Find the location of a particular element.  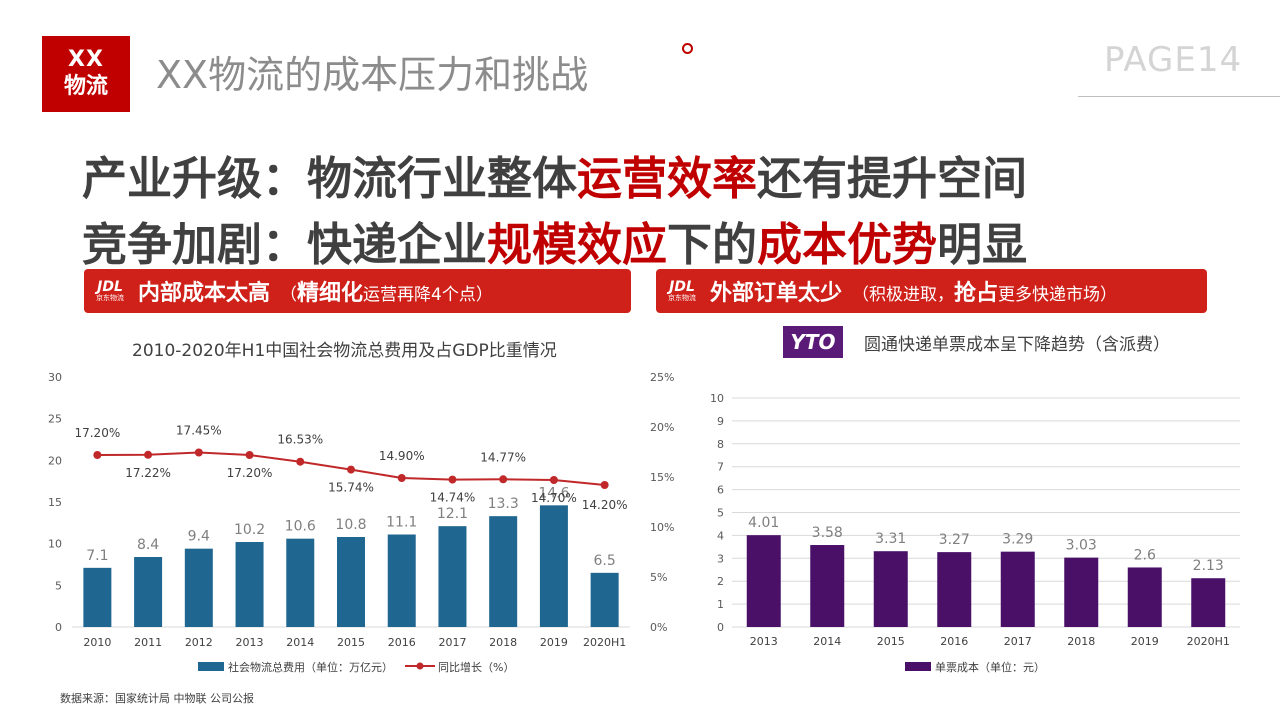

y-tick-label: 3 is located at coordinates (720, 558).